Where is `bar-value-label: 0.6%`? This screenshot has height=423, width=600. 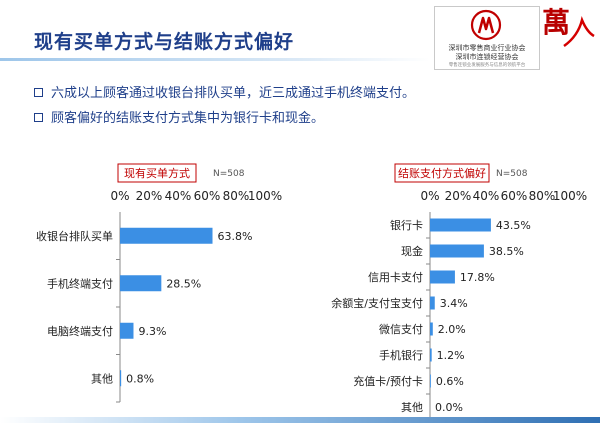
bar-value-label: 0.6% is located at coordinates (450, 381).